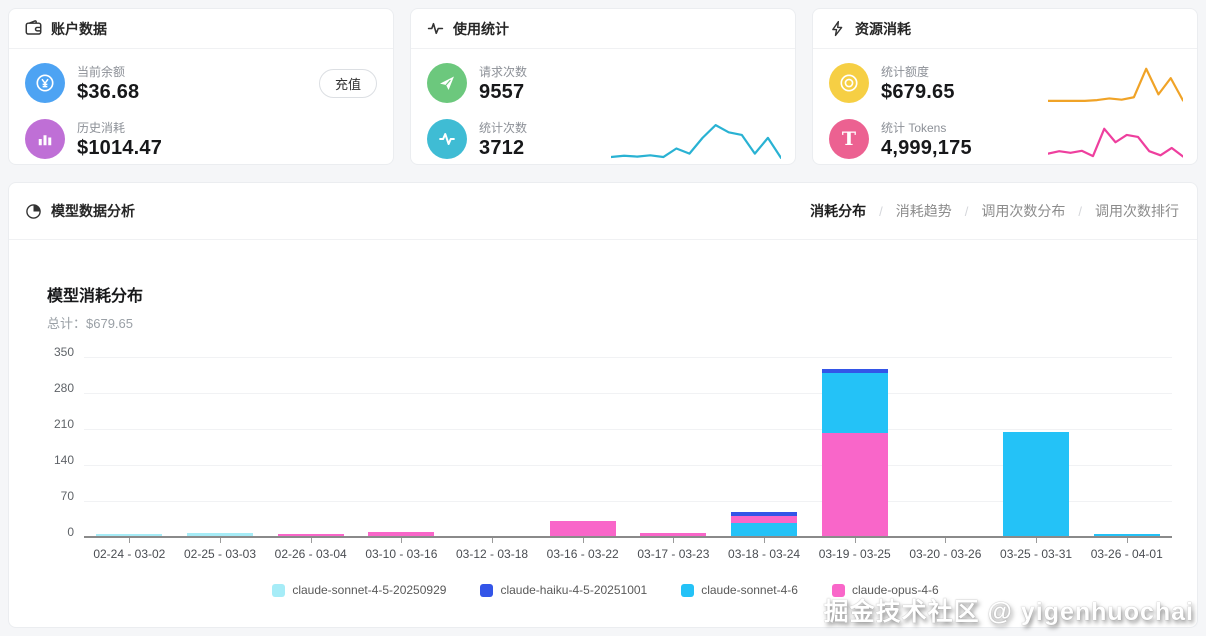  What do you see at coordinates (1137, 211) in the screenshot?
I see `tab-call-count-ranking: 调用次数排行` at bounding box center [1137, 211].